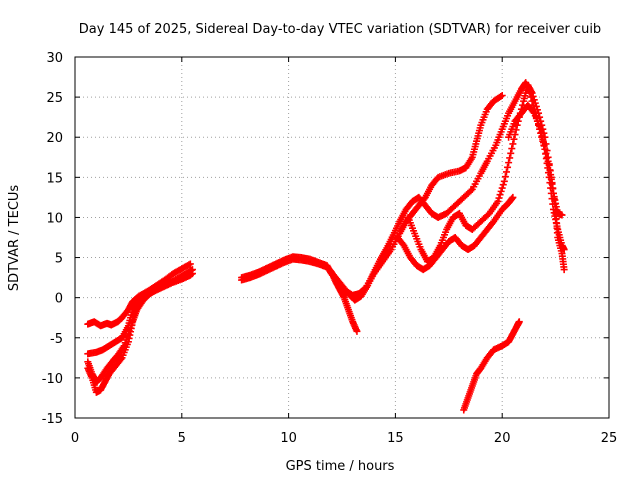 The image size is (640, 480). What do you see at coordinates (340, 466) in the screenshot?
I see `x-axis-label: GPS time / hours` at bounding box center [340, 466].